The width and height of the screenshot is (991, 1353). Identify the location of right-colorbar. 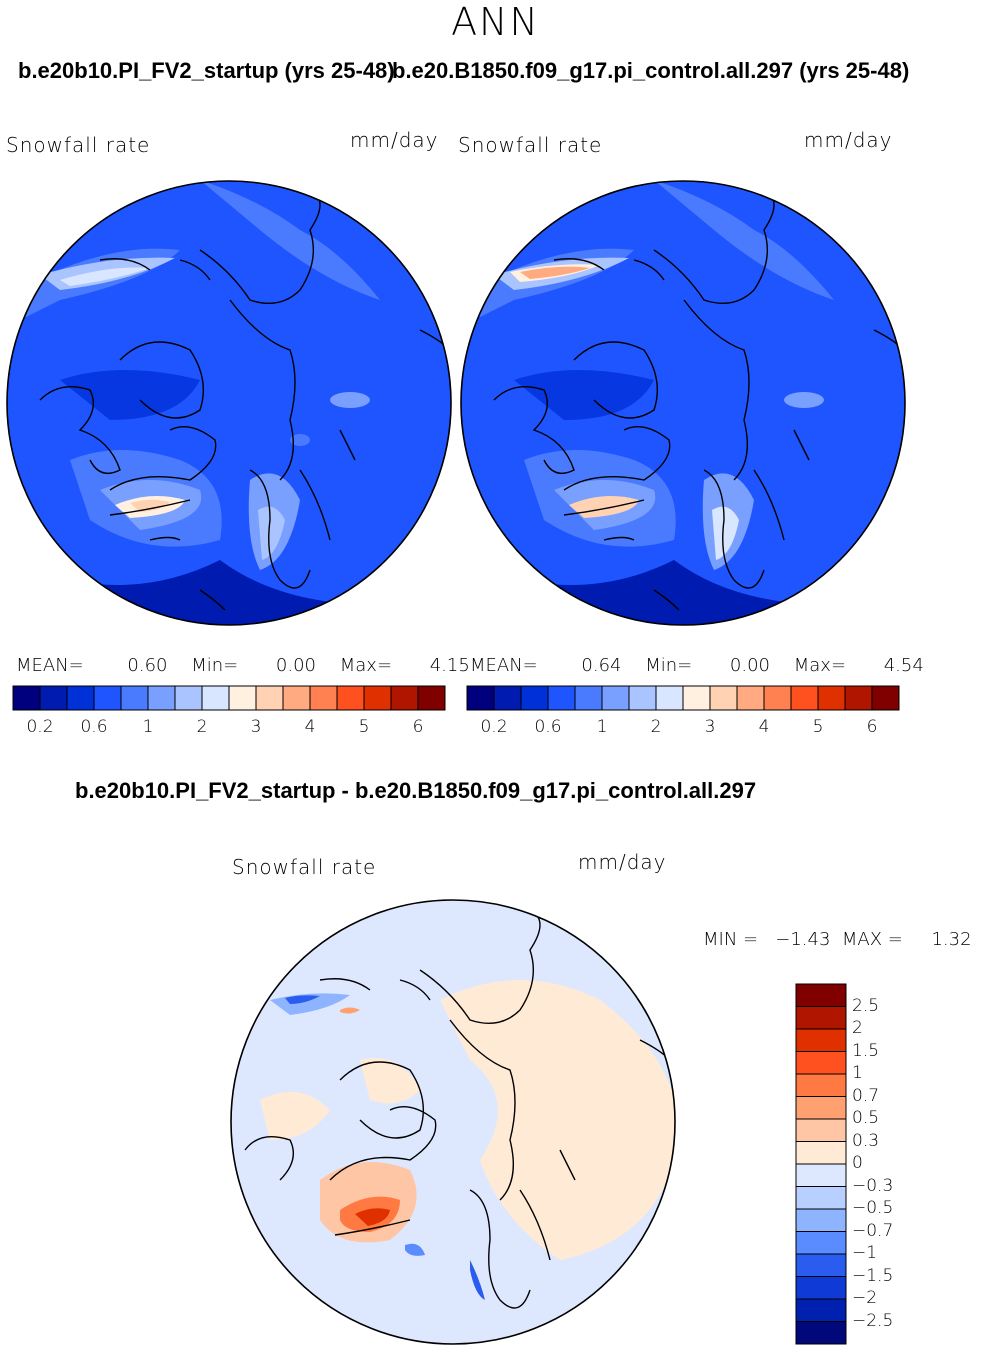
(683, 698).